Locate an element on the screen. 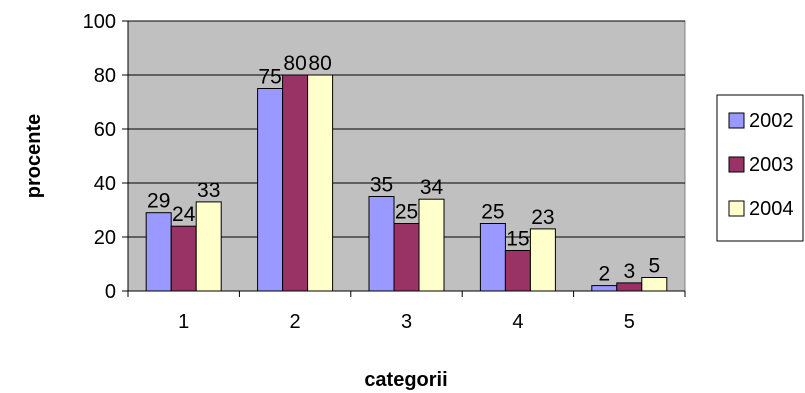 The height and width of the screenshot is (393, 805). data-label: 5 is located at coordinates (654, 266).